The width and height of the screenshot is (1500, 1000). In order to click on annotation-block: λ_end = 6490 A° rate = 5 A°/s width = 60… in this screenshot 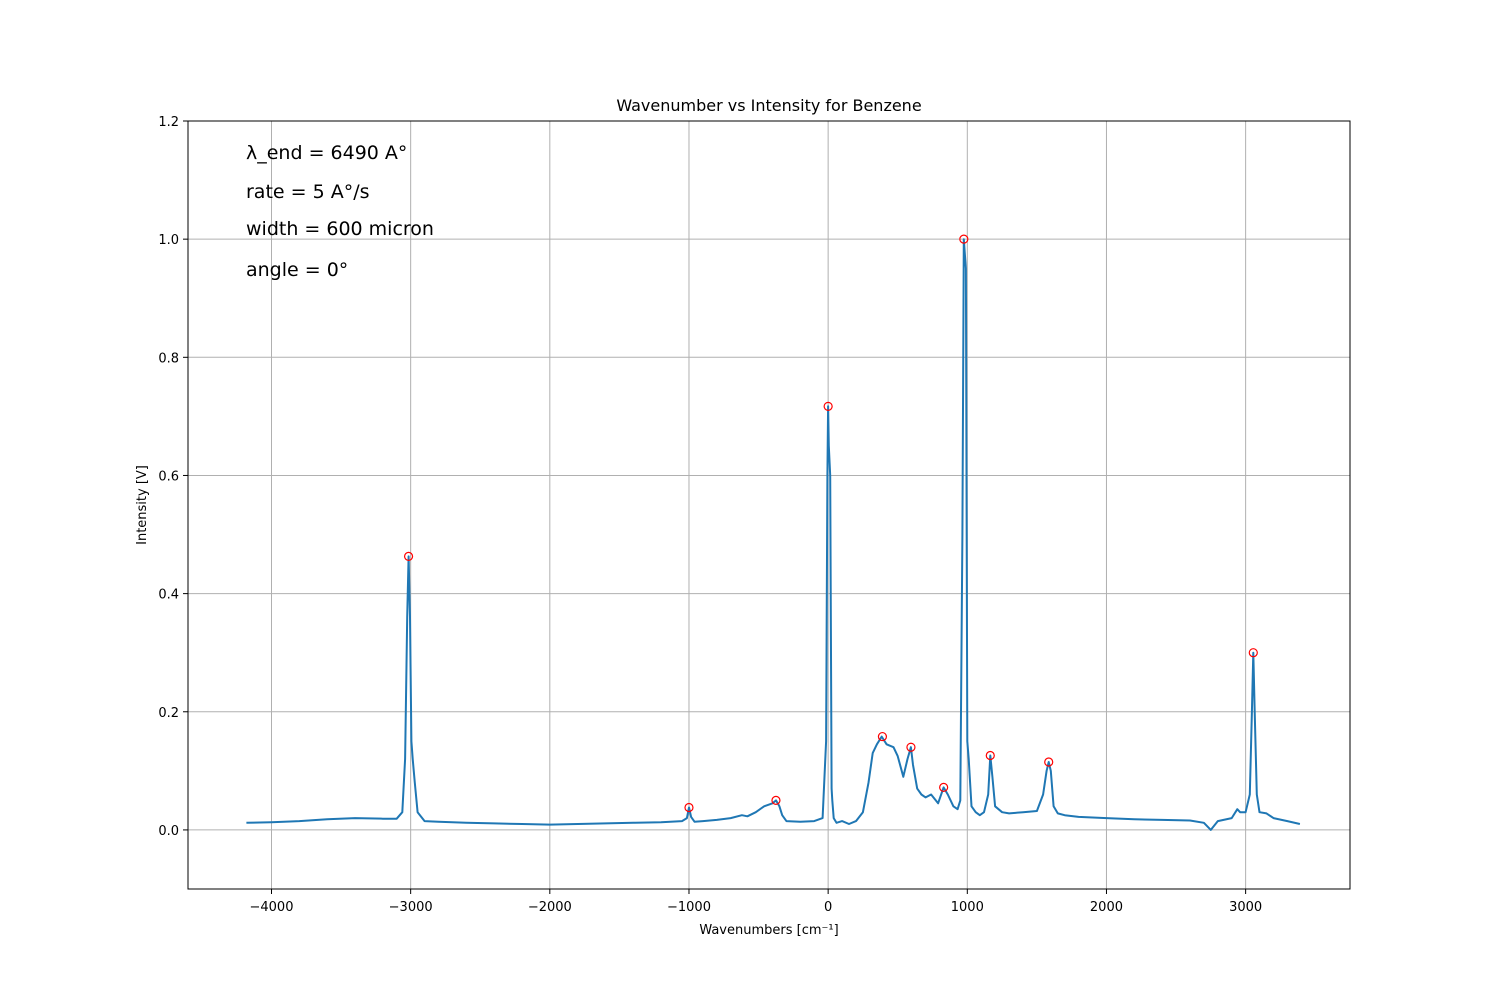, I will do `click(340, 211)`.